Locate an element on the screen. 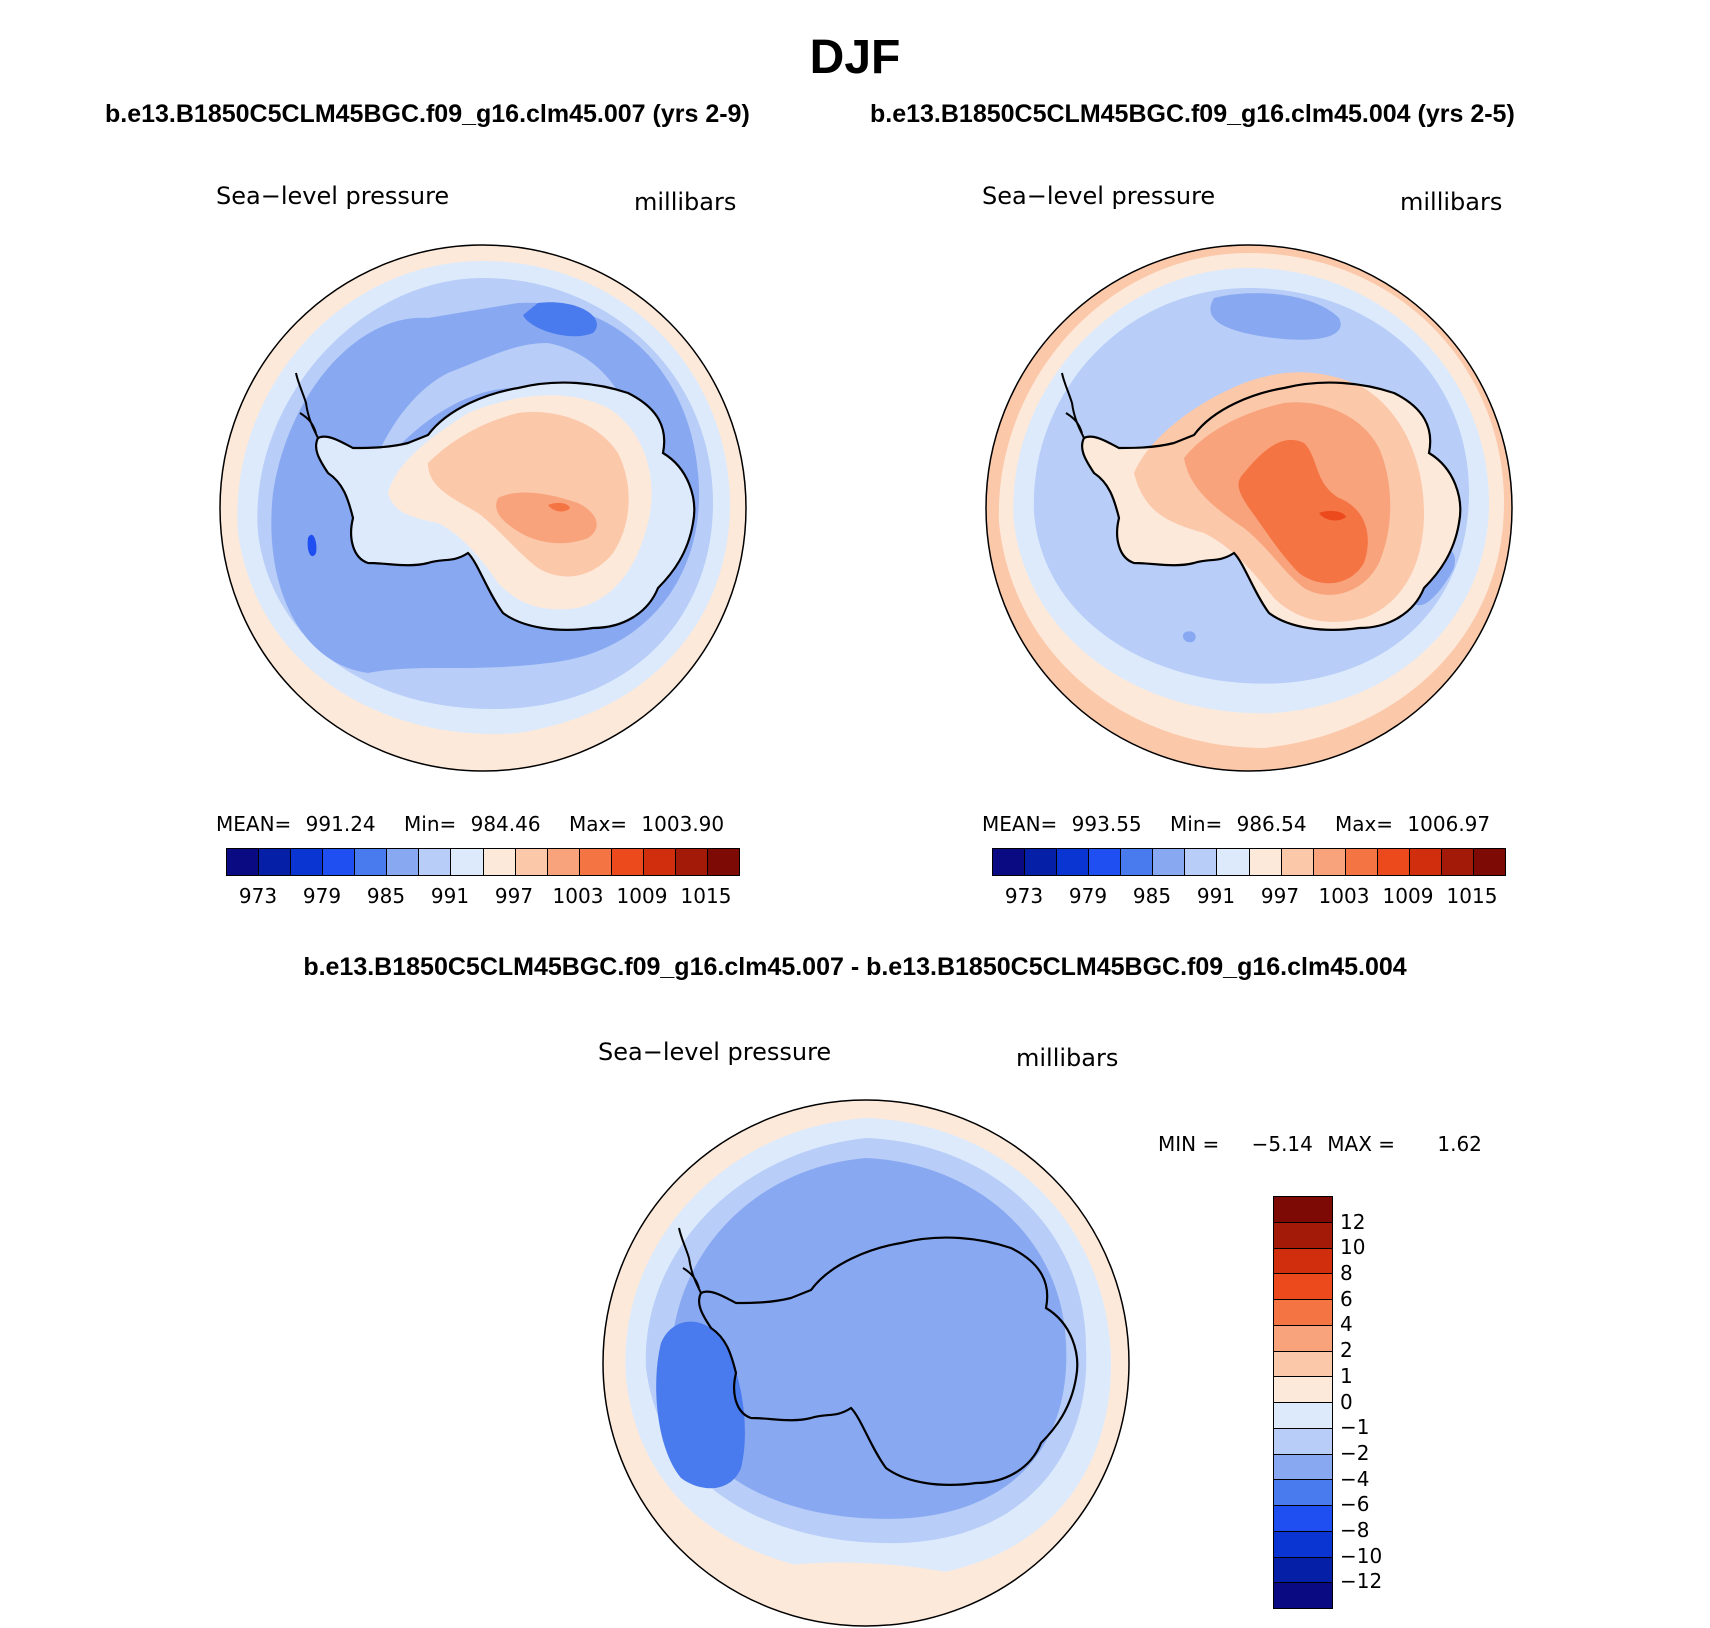  colorbar-tick-label: 6 is located at coordinates (1346, 1298).